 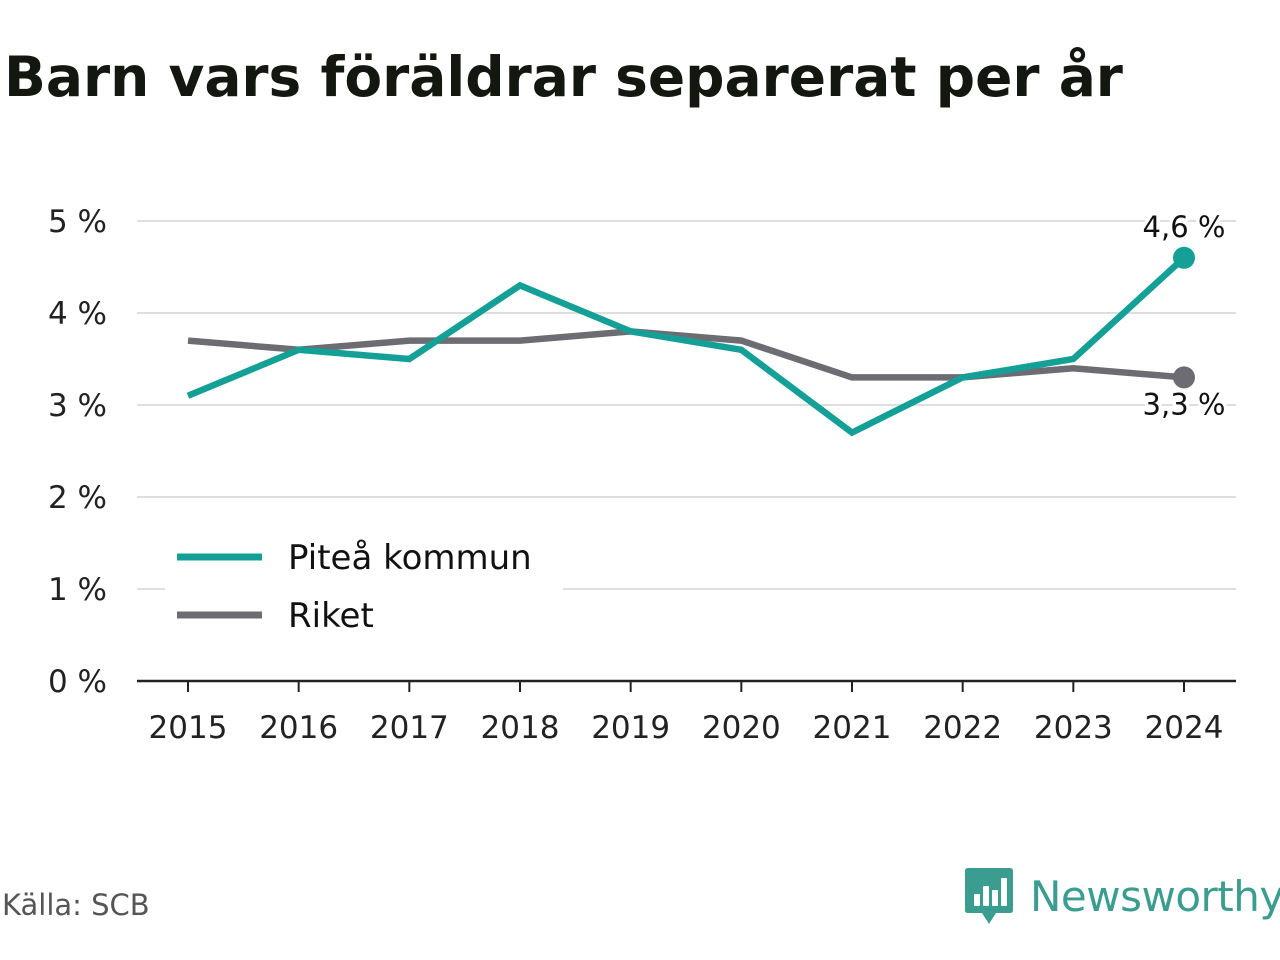 What do you see at coordinates (852, 728) in the screenshot?
I see `x-tick-label: 2021` at bounding box center [852, 728].